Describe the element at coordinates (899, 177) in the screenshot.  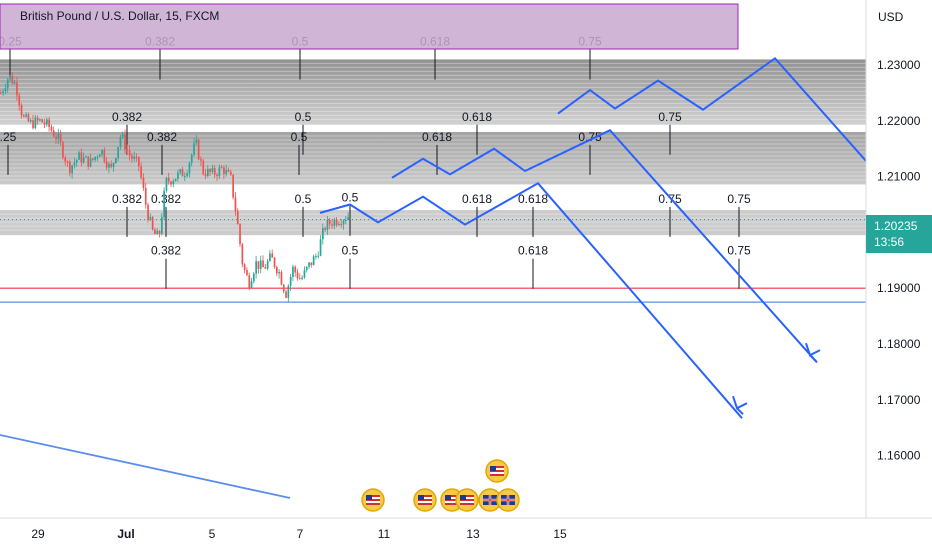
I see `price-tick: 1.21000` at that location.